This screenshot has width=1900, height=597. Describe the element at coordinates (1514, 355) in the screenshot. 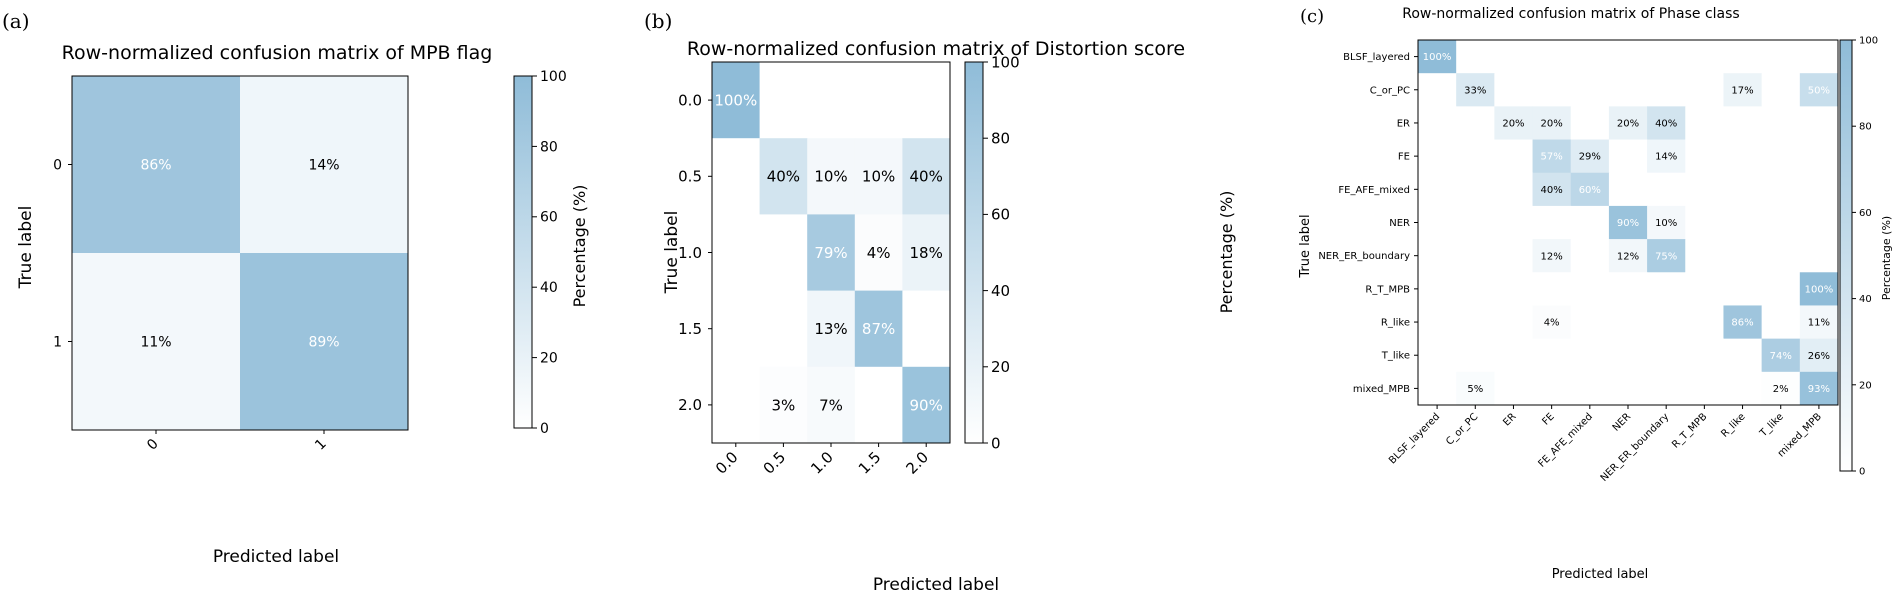

I see `heatmap-cell-r9-c2` at that location.